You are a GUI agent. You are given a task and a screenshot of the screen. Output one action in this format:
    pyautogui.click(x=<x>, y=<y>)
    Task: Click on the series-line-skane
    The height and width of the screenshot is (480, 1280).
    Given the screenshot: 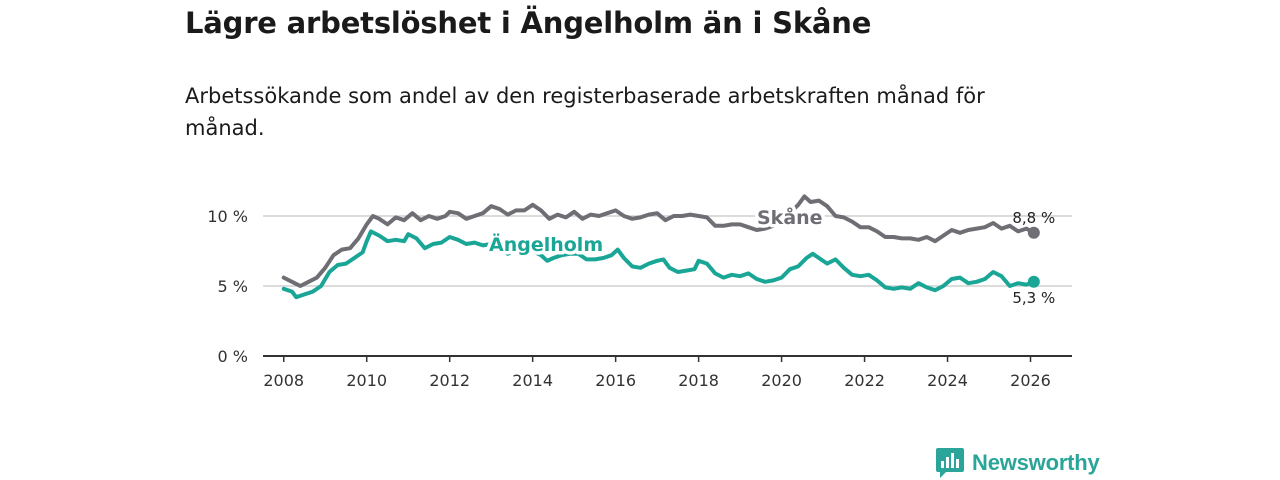 What is the action you would take?
    pyautogui.click(x=658, y=241)
    